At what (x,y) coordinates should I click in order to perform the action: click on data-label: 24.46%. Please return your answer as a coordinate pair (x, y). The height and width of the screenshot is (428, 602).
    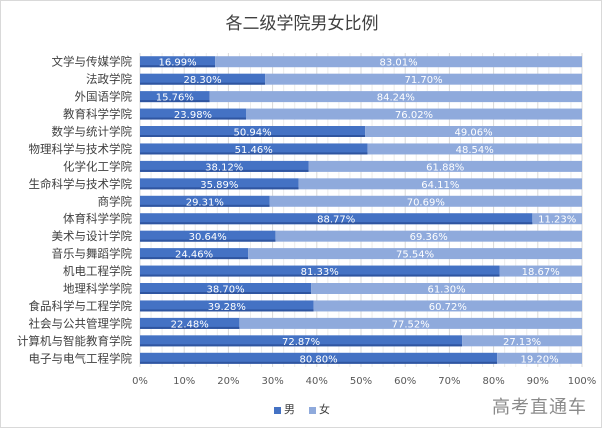
    Looking at the image, I should click on (194, 255).